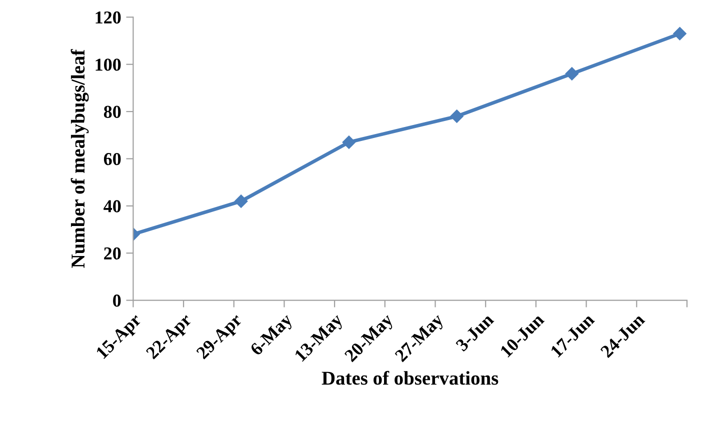 The width and height of the screenshot is (701, 429). Describe the element at coordinates (108, 17) in the screenshot. I see `y-tick-label: 120` at that location.